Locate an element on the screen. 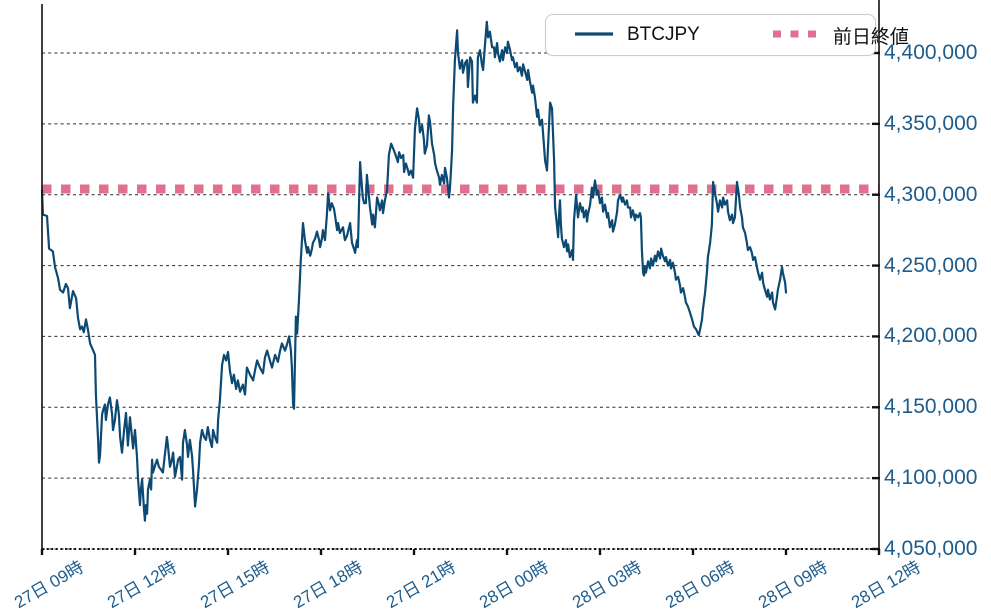 Image resolution: width=991 pixels, height=613 pixels. y-axis-label: 4,050,000 is located at coordinates (931, 548).